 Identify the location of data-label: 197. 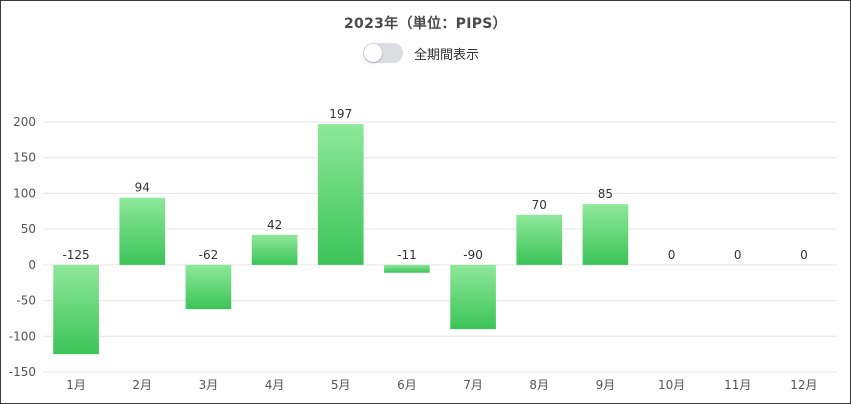
(340, 114).